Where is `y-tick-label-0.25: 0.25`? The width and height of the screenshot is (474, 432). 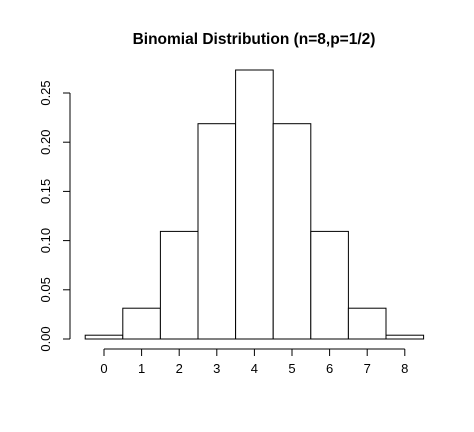
y-tick-label-0.25: 0.25 is located at coordinates (45, 92).